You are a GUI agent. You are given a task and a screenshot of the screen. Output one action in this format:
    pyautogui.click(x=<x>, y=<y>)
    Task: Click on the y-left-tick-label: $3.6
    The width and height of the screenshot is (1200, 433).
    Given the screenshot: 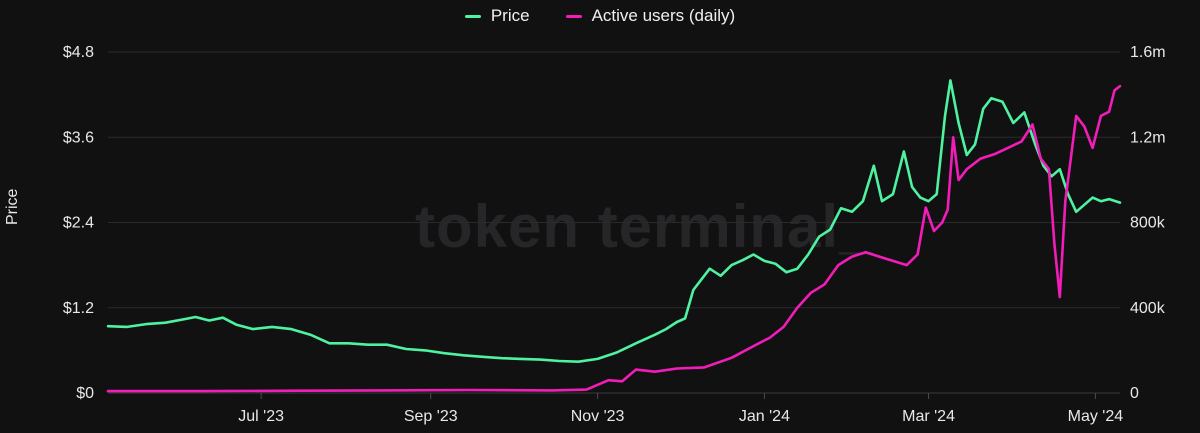 What is the action you would take?
    pyautogui.click(x=78, y=137)
    